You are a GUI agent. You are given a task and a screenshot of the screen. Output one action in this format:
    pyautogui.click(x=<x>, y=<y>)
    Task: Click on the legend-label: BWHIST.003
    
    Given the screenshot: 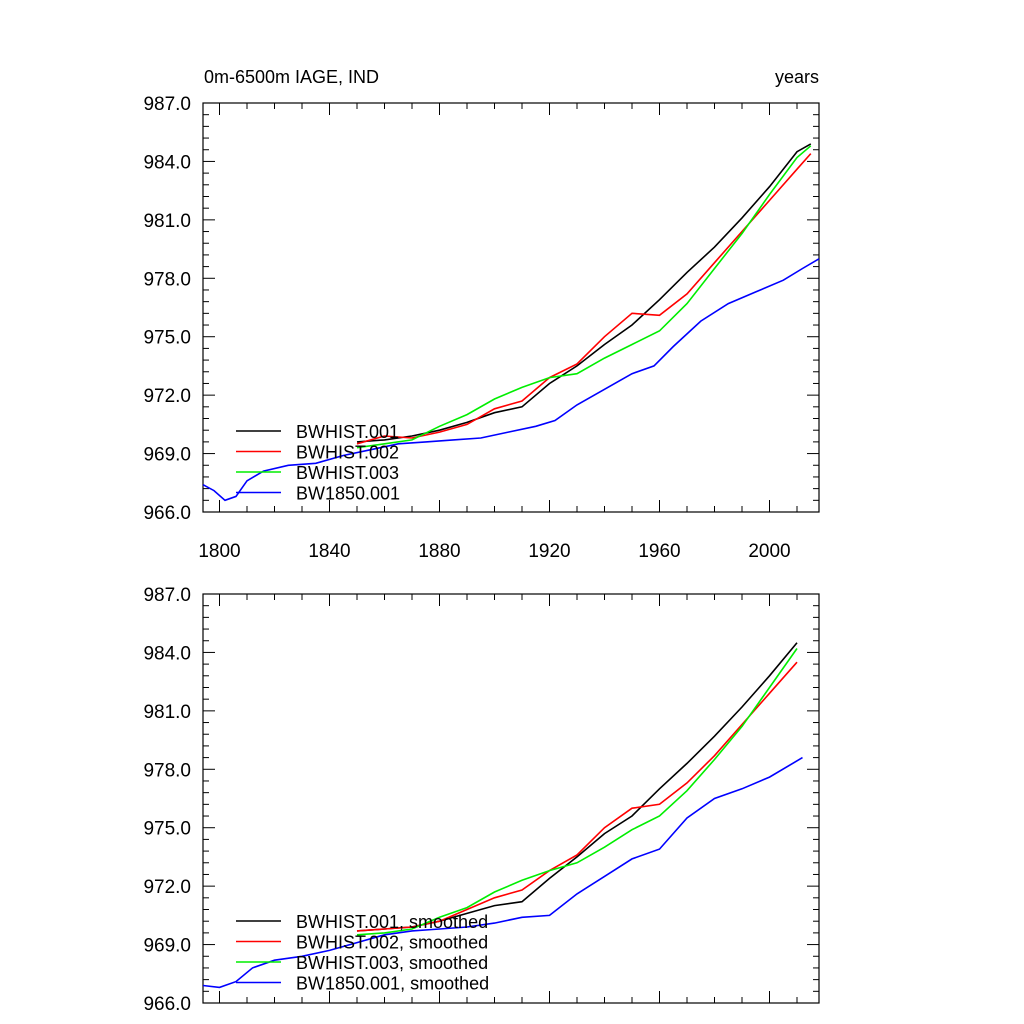 What is the action you would take?
    pyautogui.click(x=347, y=473)
    